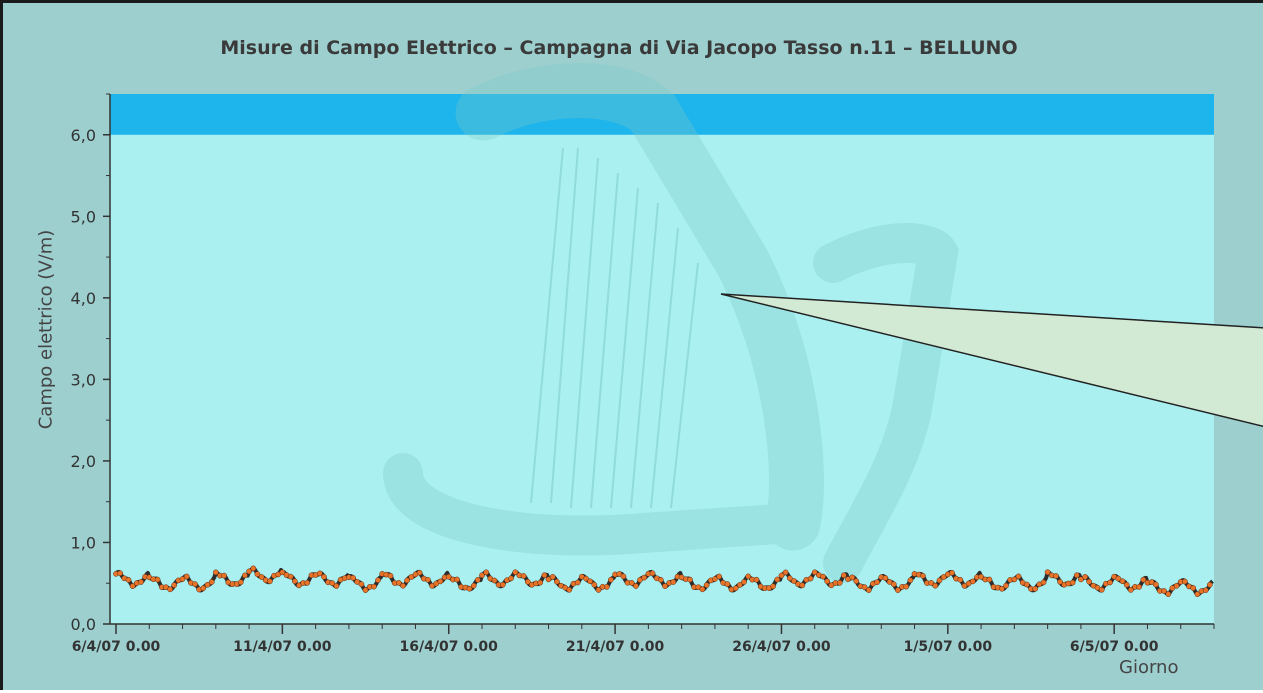 This screenshot has height=693, width=1263. Describe the element at coordinates (83, 216) in the screenshot. I see `y-tick-label: 5,0` at that location.